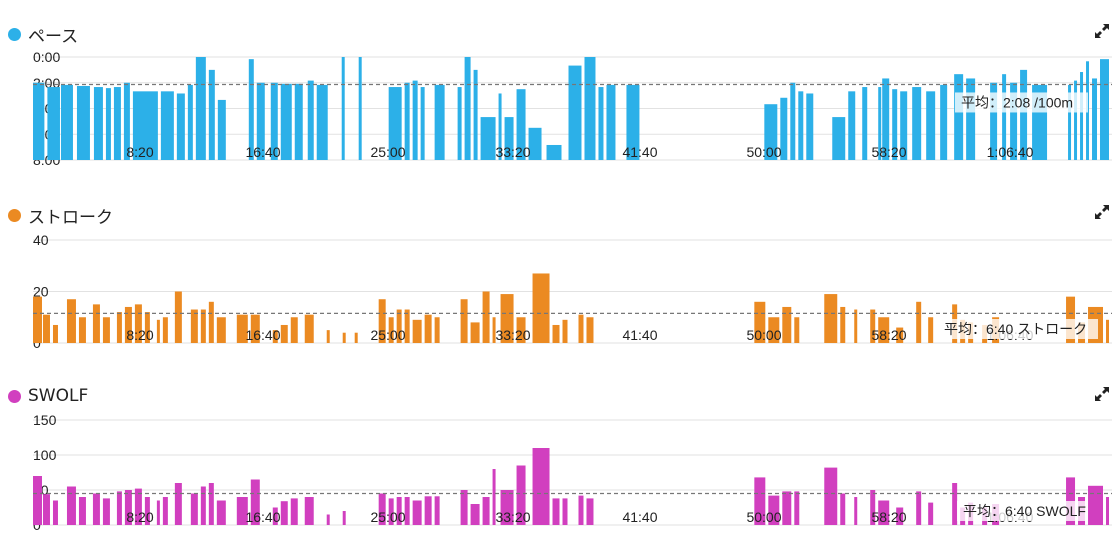 The width and height of the screenshot is (1118, 559). I want to click on pace-x-tick-label: 8:20, so click(139, 152).